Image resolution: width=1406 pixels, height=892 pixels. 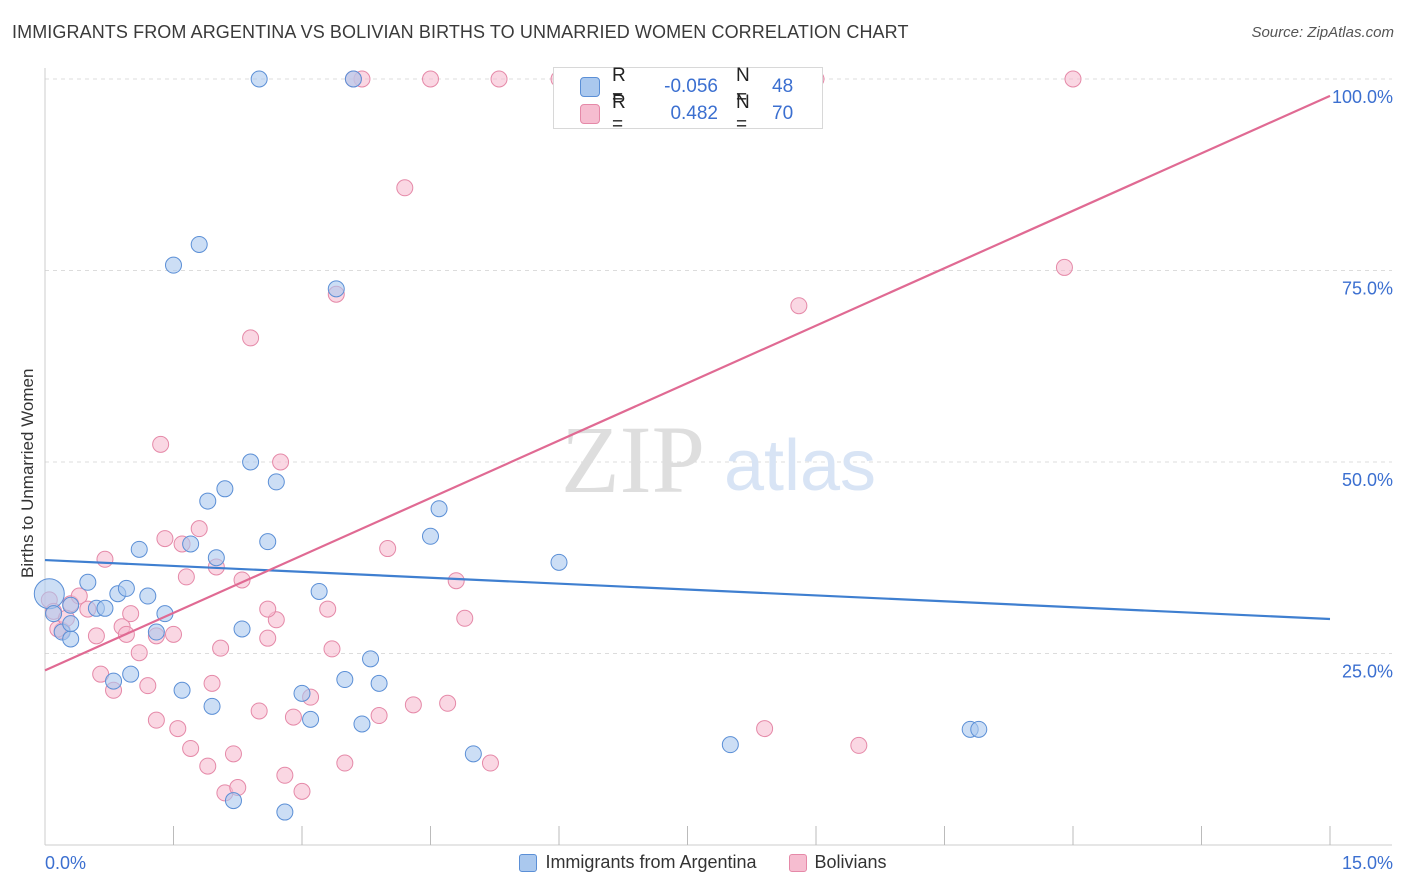 I want to click on r-value-bolivians: 0.482, so click(x=694, y=113).